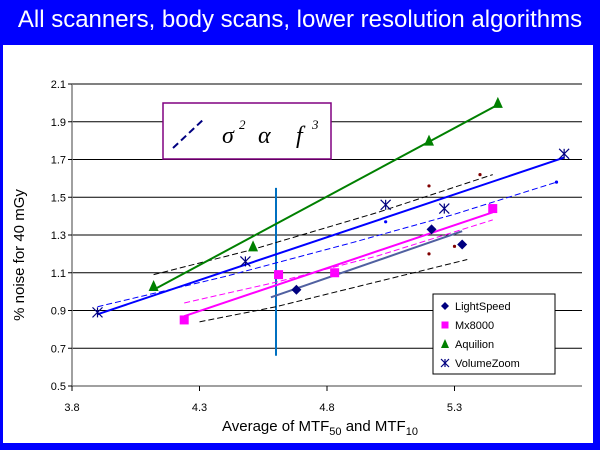 The image size is (600, 450). I want to click on y-tick-label: 1.7, so click(58, 161).